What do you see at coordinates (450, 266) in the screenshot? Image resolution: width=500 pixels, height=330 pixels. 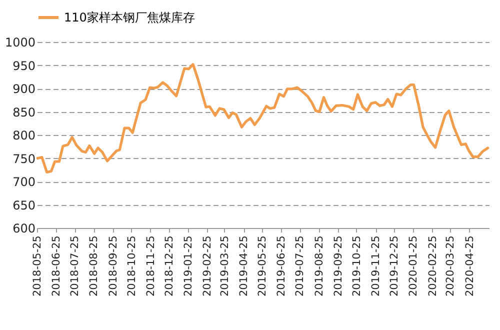 I see `x-tick-label: 2020-03-25` at bounding box center [450, 266].